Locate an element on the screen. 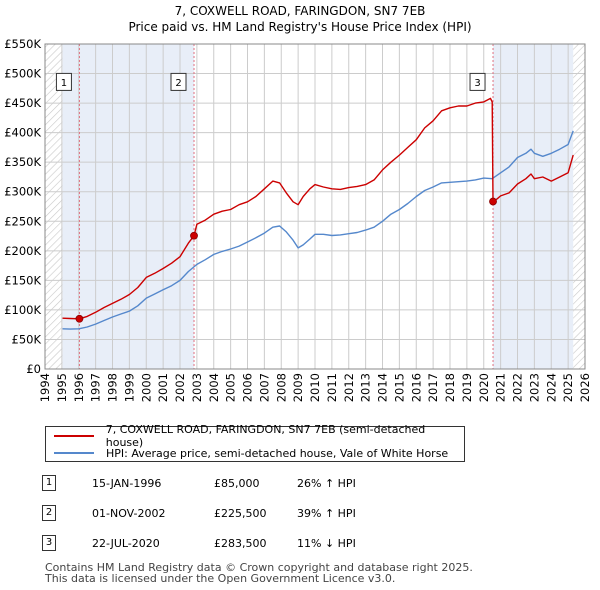  x-tick-label: 2004 is located at coordinates (214, 387).